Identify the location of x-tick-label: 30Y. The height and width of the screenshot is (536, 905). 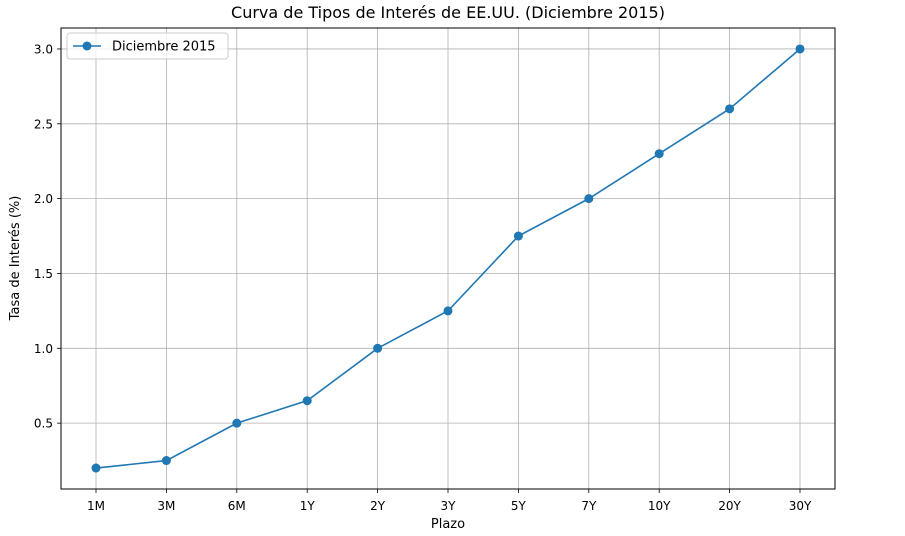
(800, 506).